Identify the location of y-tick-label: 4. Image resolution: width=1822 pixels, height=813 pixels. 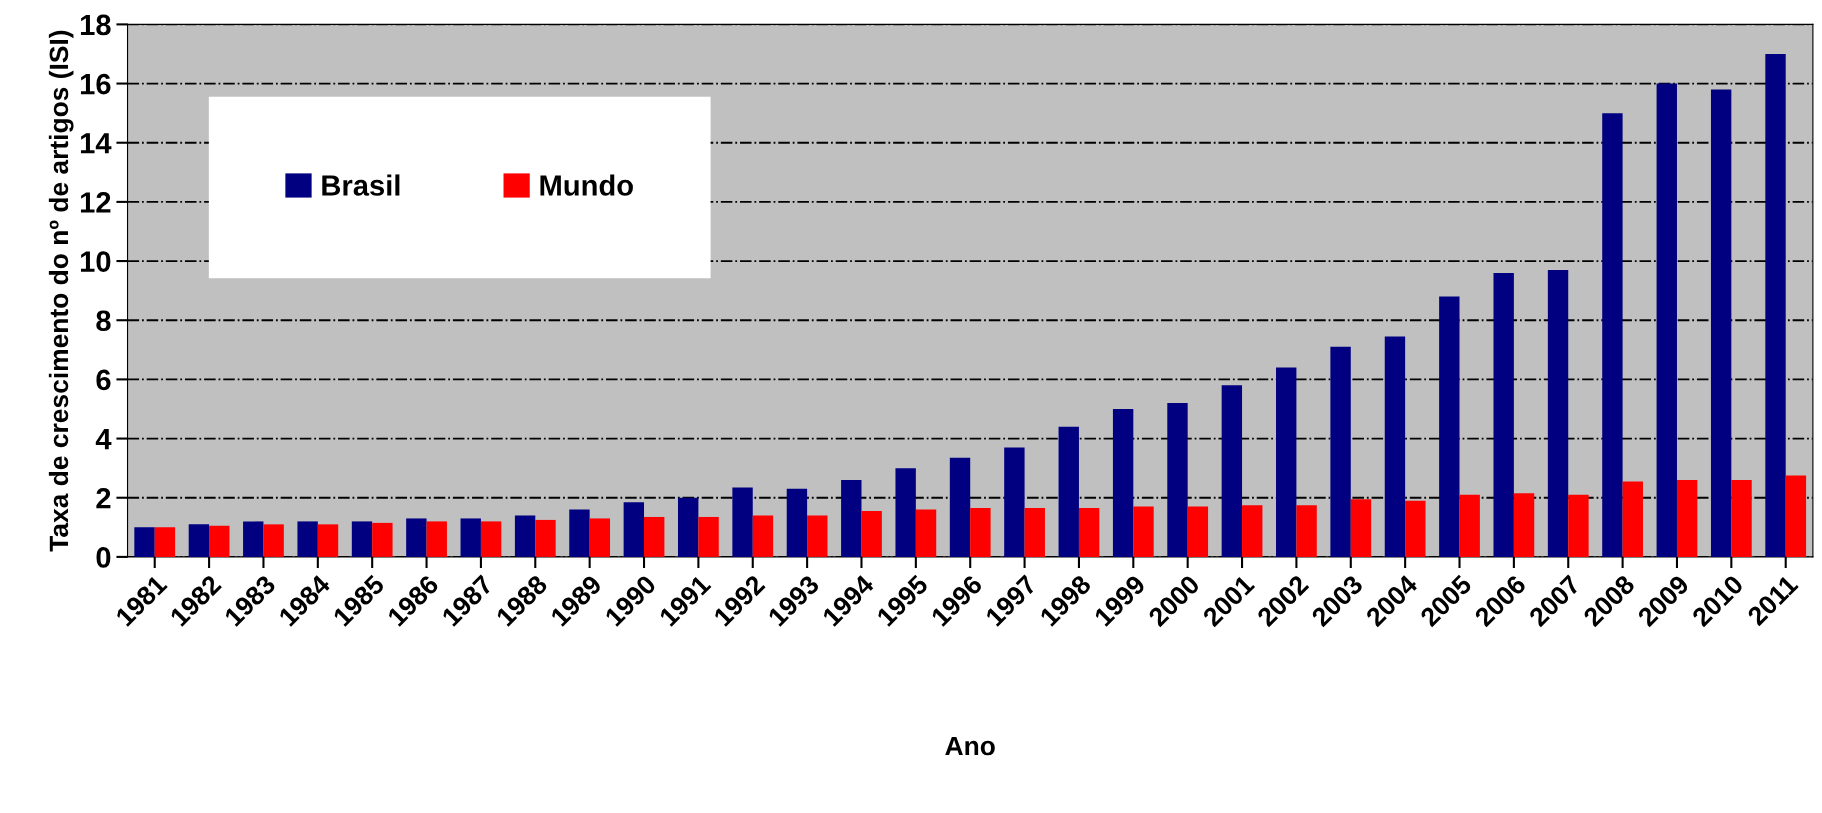
(103, 439).